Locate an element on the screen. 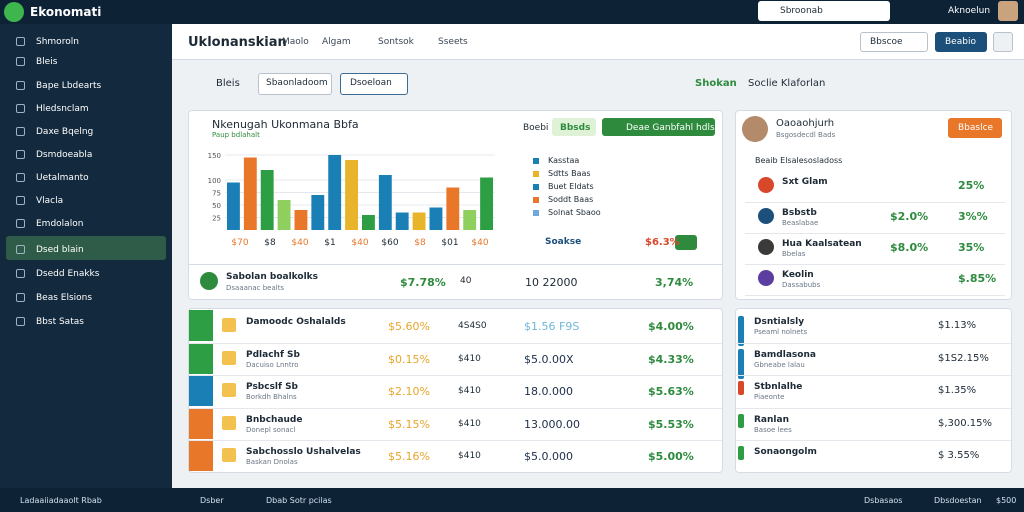 The image size is (1024, 512). user-name: Aknoelun is located at coordinates (969, 11).